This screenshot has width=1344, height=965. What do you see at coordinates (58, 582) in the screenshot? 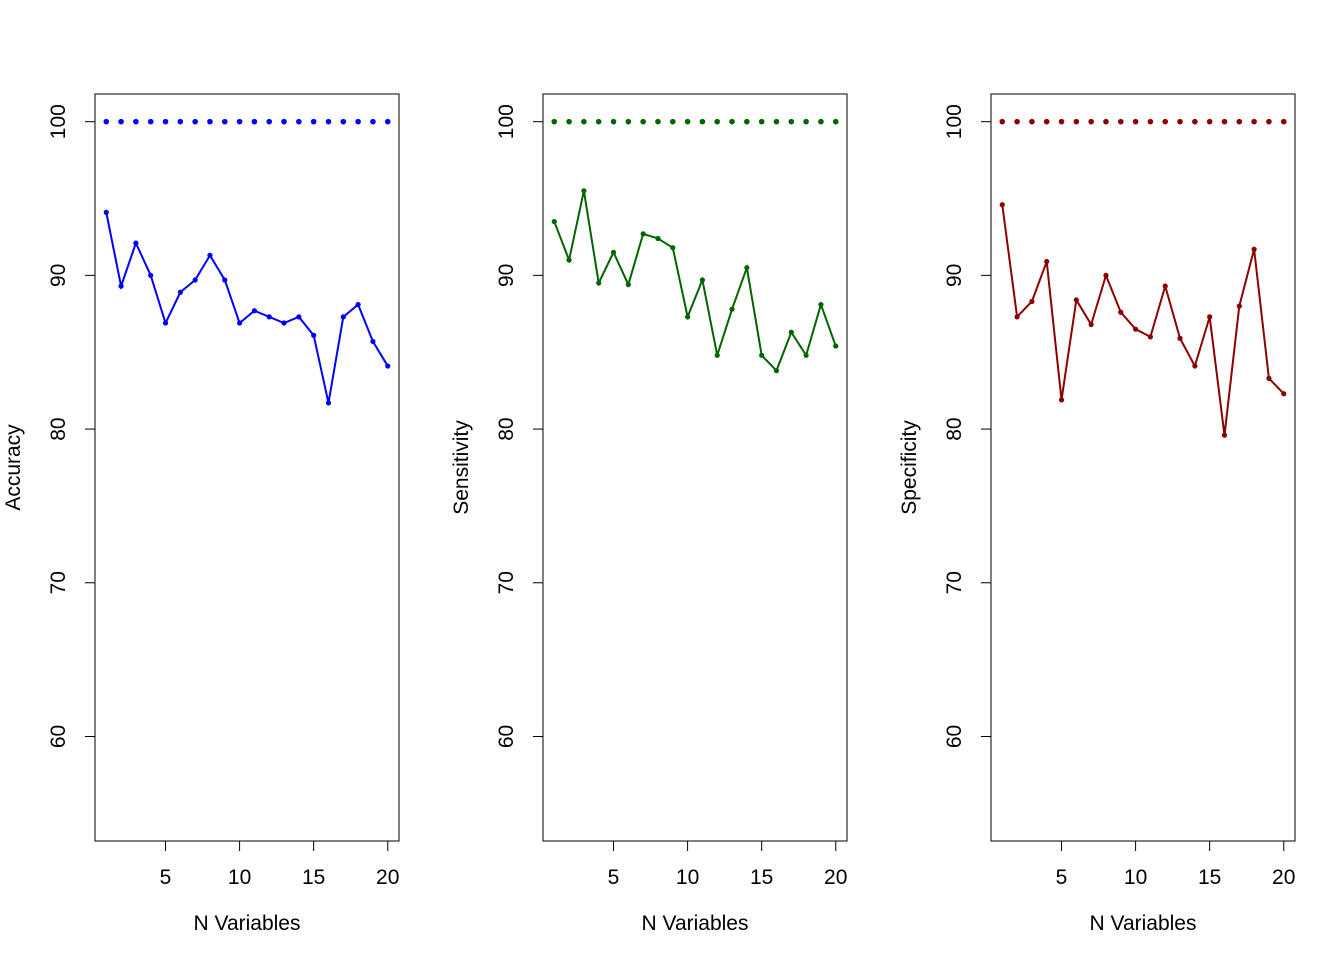
I see `accuracy-y-tick-label: 70` at bounding box center [58, 582].